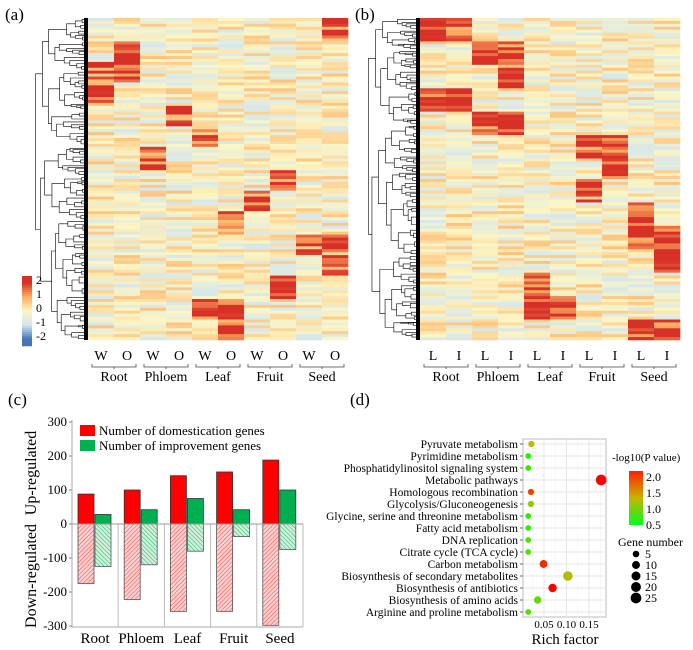 The image size is (693, 650). I want to click on x-tick-label: Root, so click(96, 639).